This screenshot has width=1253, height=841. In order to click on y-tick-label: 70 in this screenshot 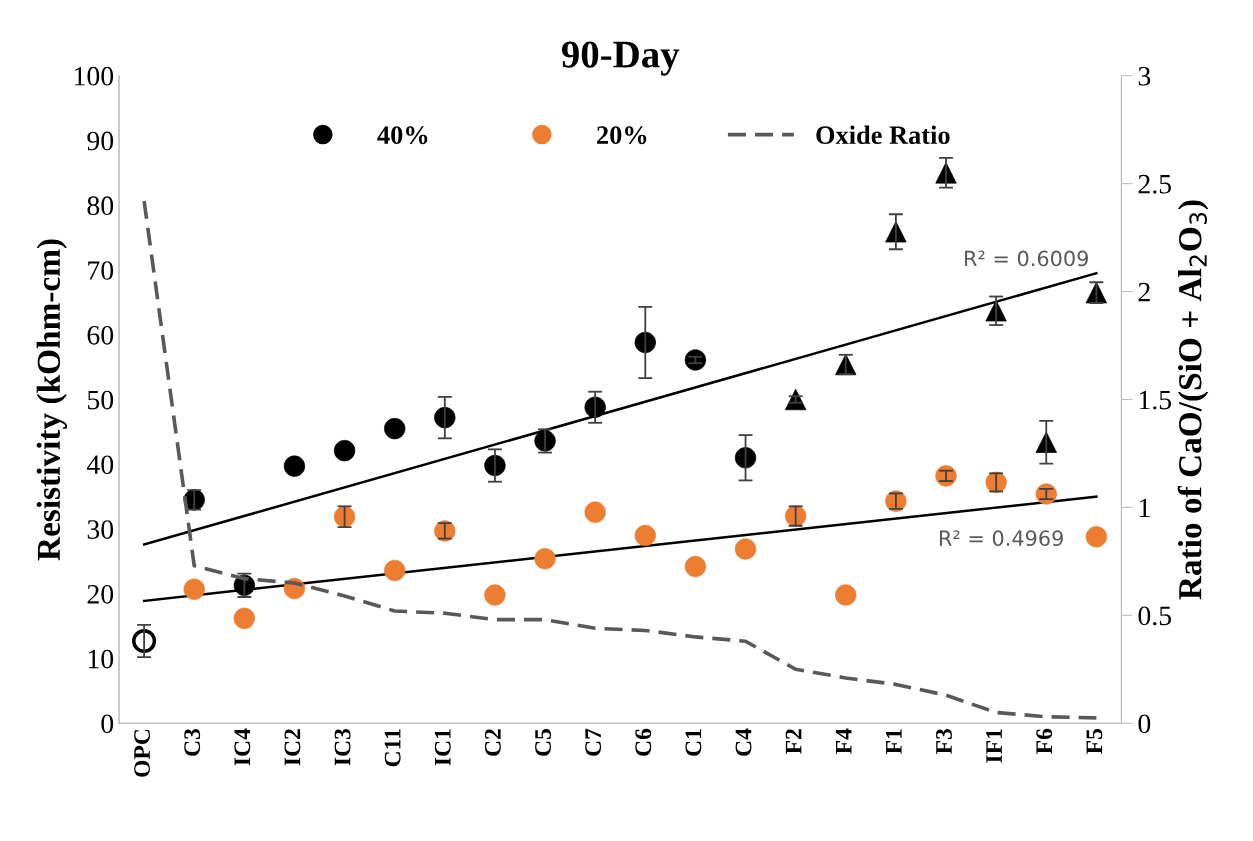, I will do `click(101, 270)`.